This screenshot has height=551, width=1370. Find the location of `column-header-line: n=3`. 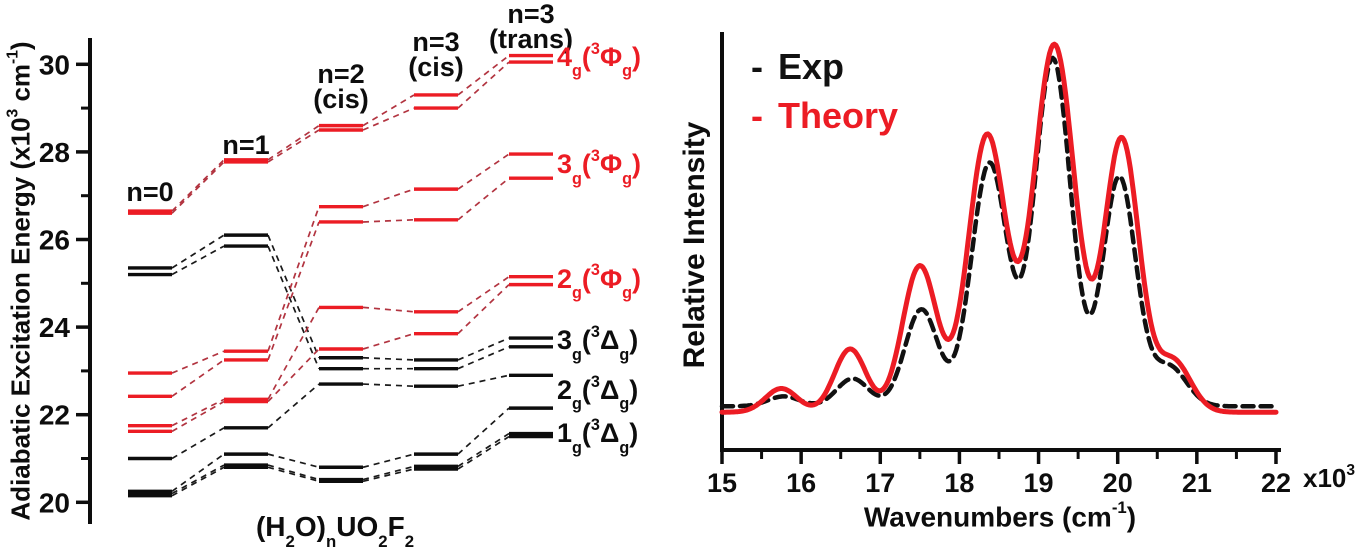

column-header-line: n=3 is located at coordinates (531, 14).